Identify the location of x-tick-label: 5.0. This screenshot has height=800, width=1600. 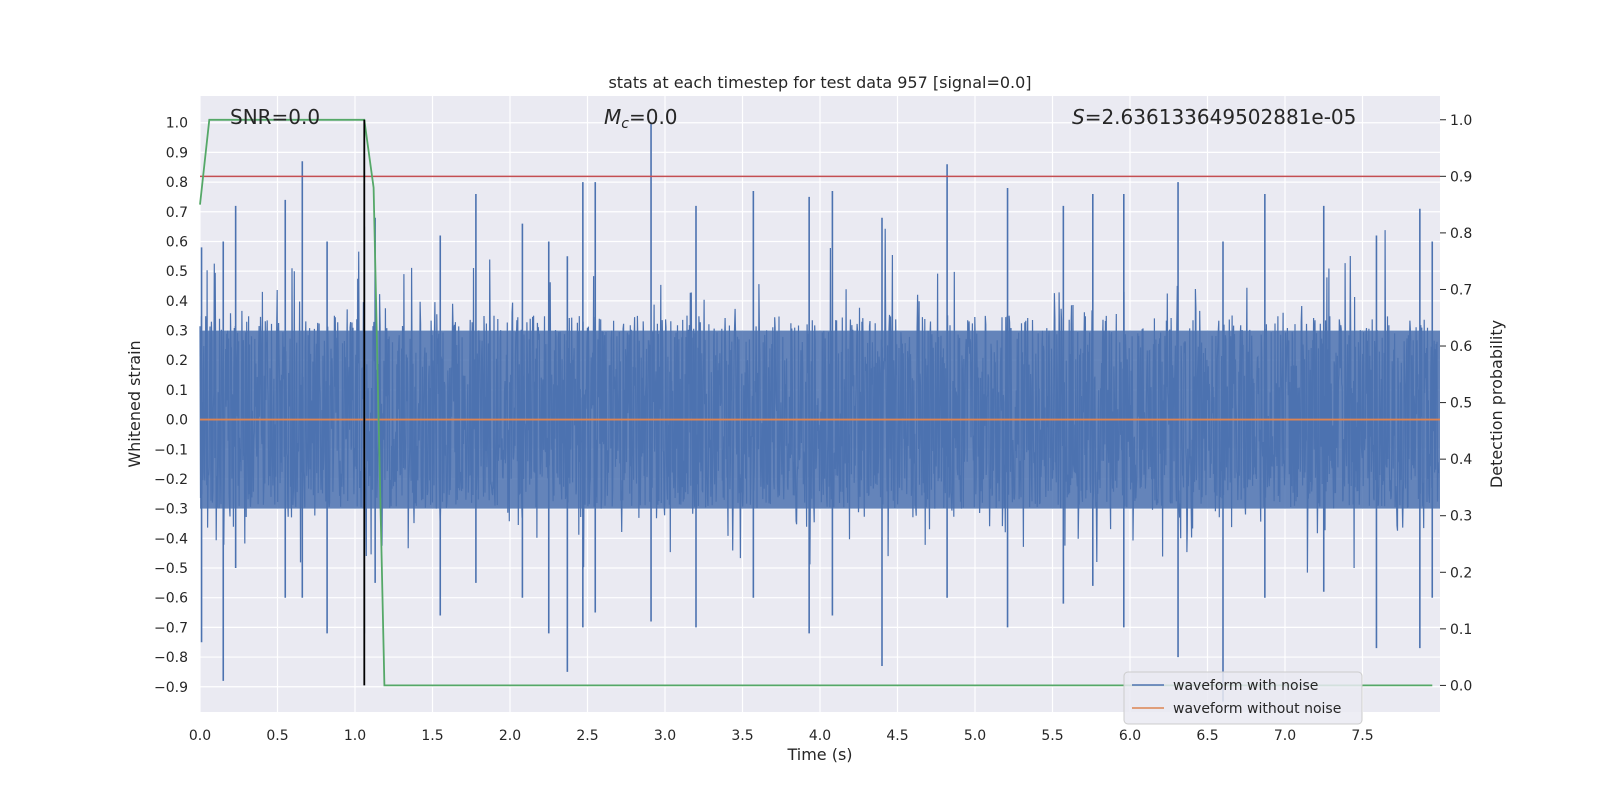
(975, 736).